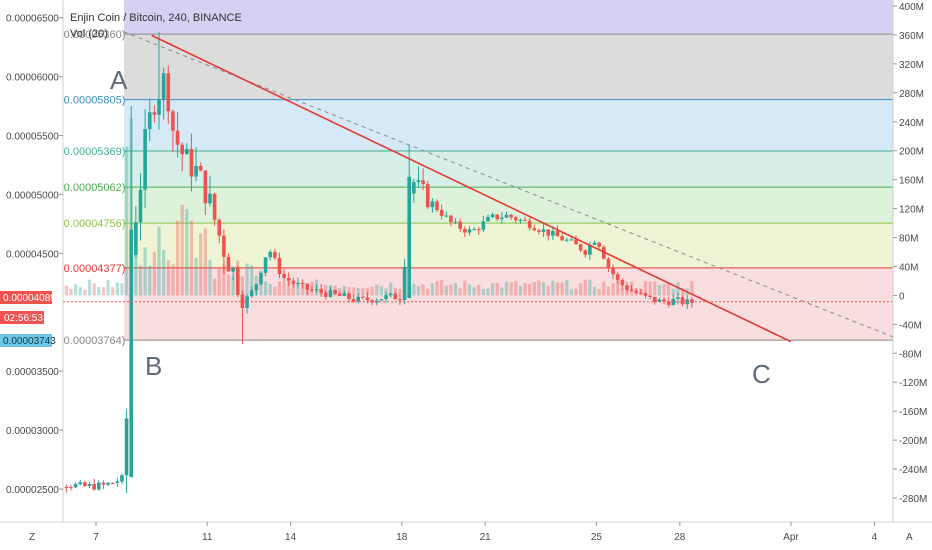  Describe the element at coordinates (89, 34) in the screenshot. I see `volume-indicator-label: Vol (20)` at that location.